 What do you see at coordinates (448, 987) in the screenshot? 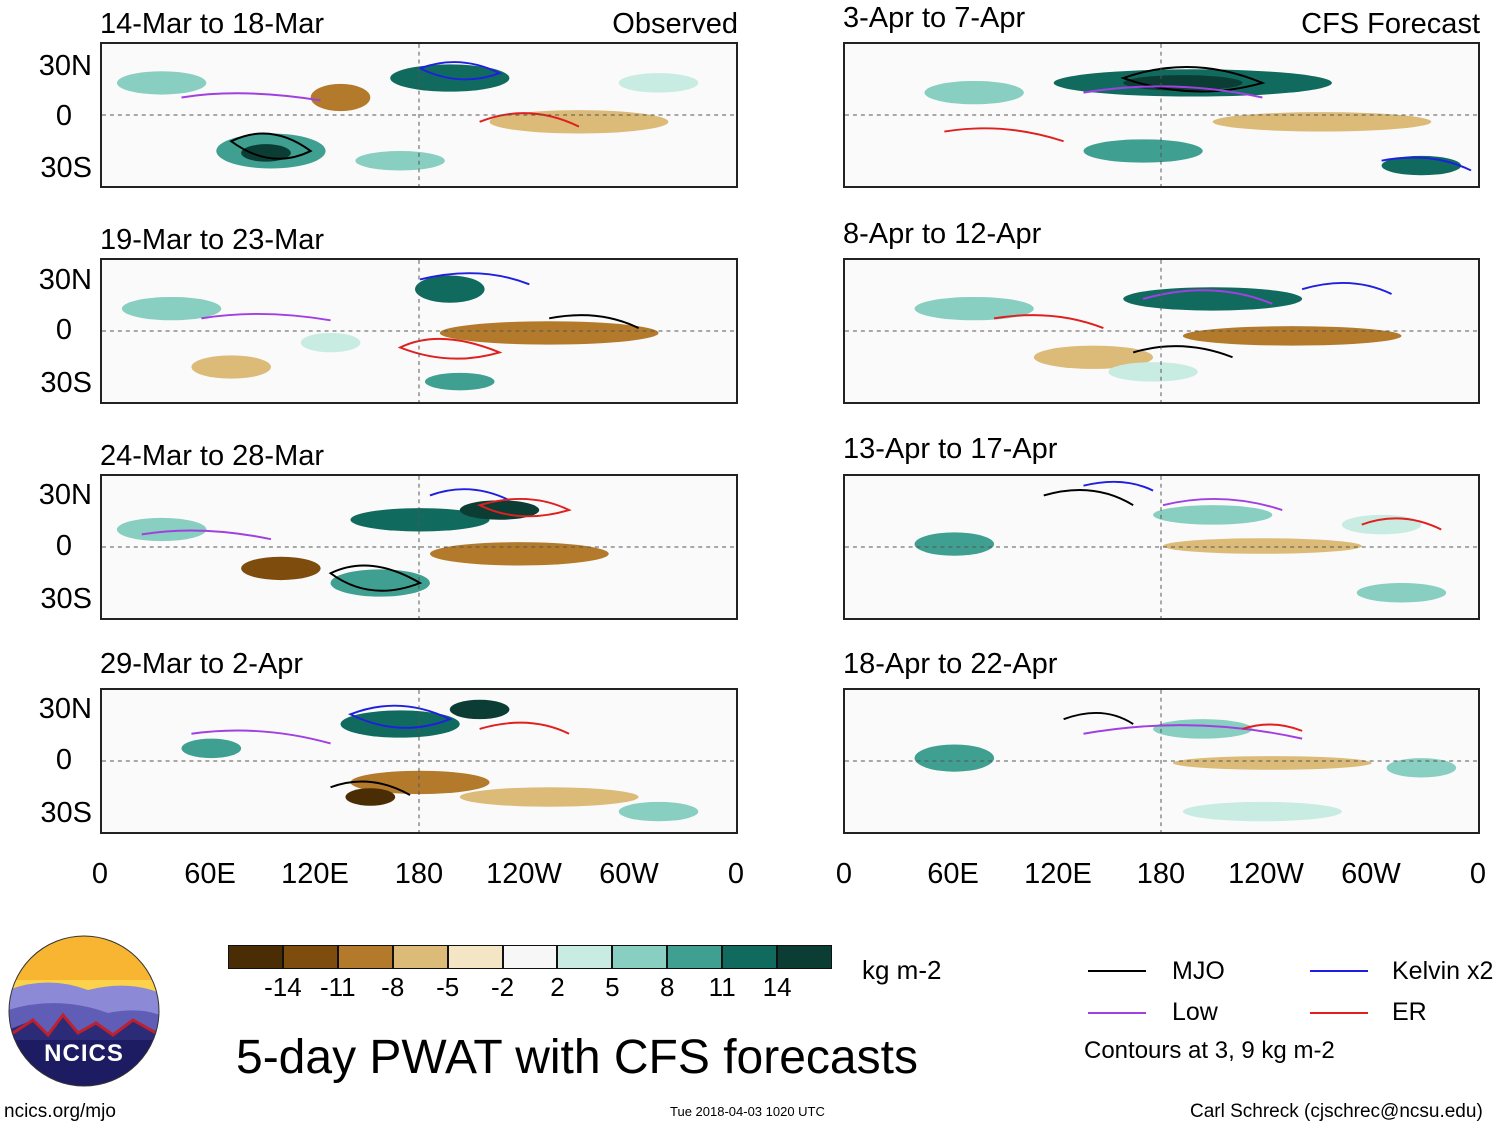
I see `colorbar-tick-label: -5` at bounding box center [448, 987].